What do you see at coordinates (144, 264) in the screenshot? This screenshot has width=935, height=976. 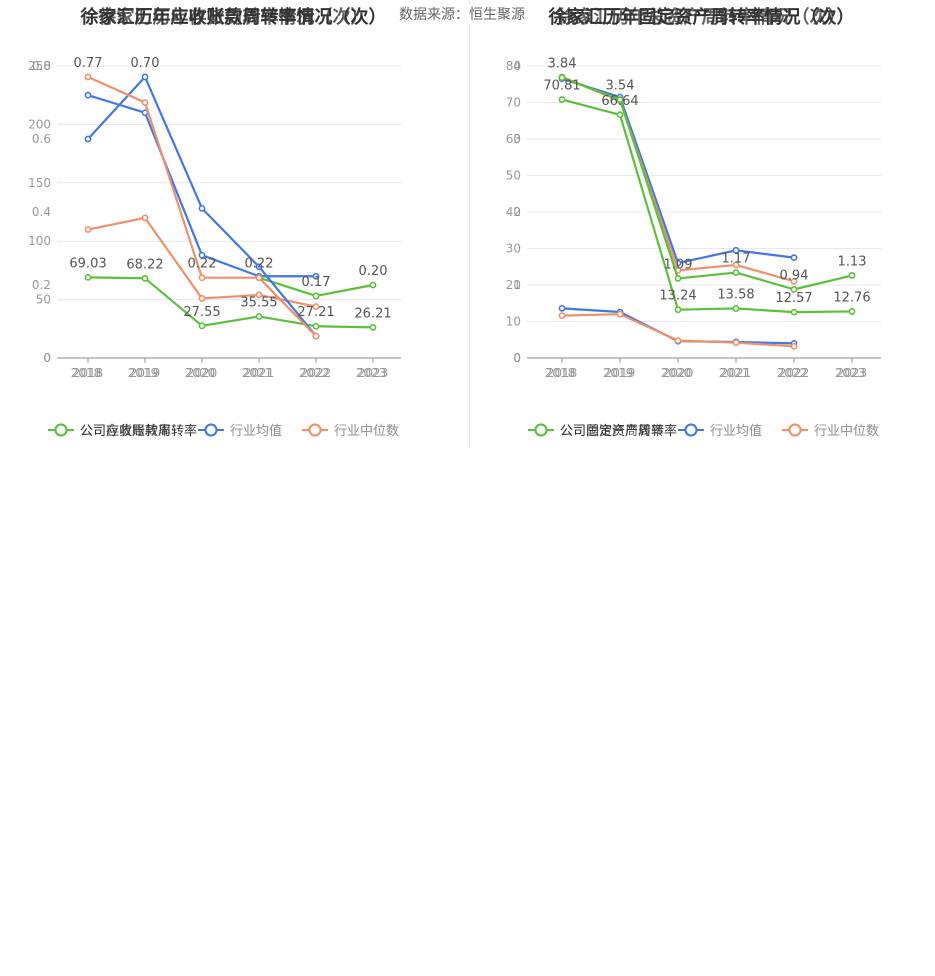 I see `data-label: 68.22` at bounding box center [144, 264].